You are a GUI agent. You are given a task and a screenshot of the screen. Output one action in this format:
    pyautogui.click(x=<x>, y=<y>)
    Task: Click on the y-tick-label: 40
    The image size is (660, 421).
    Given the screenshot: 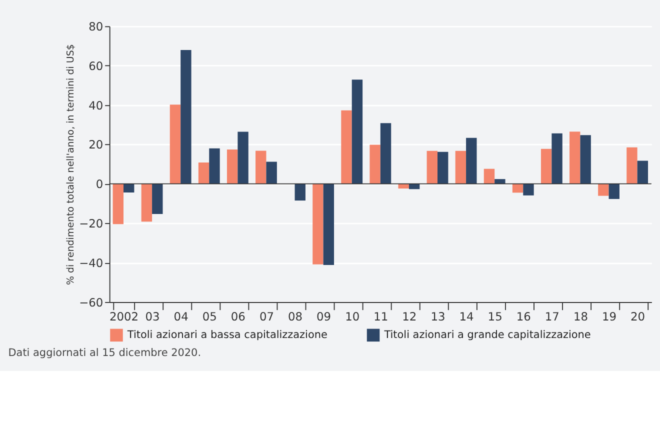 What is the action you would take?
    pyautogui.click(x=96, y=105)
    